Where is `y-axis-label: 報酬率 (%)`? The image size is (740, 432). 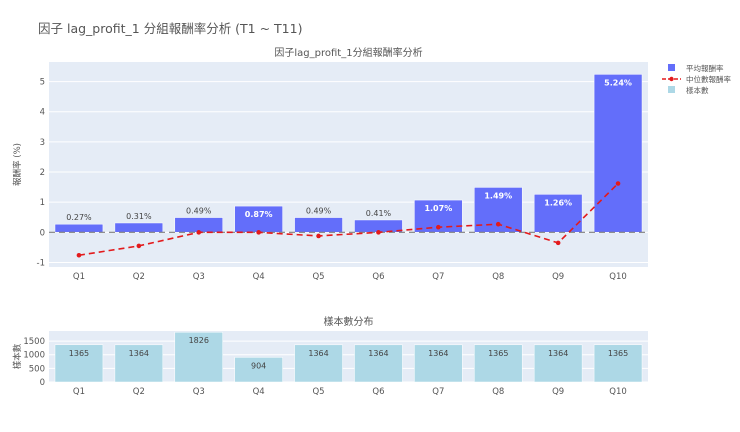
y-axis-label: 報酬率 (%) is located at coordinates (17, 164).